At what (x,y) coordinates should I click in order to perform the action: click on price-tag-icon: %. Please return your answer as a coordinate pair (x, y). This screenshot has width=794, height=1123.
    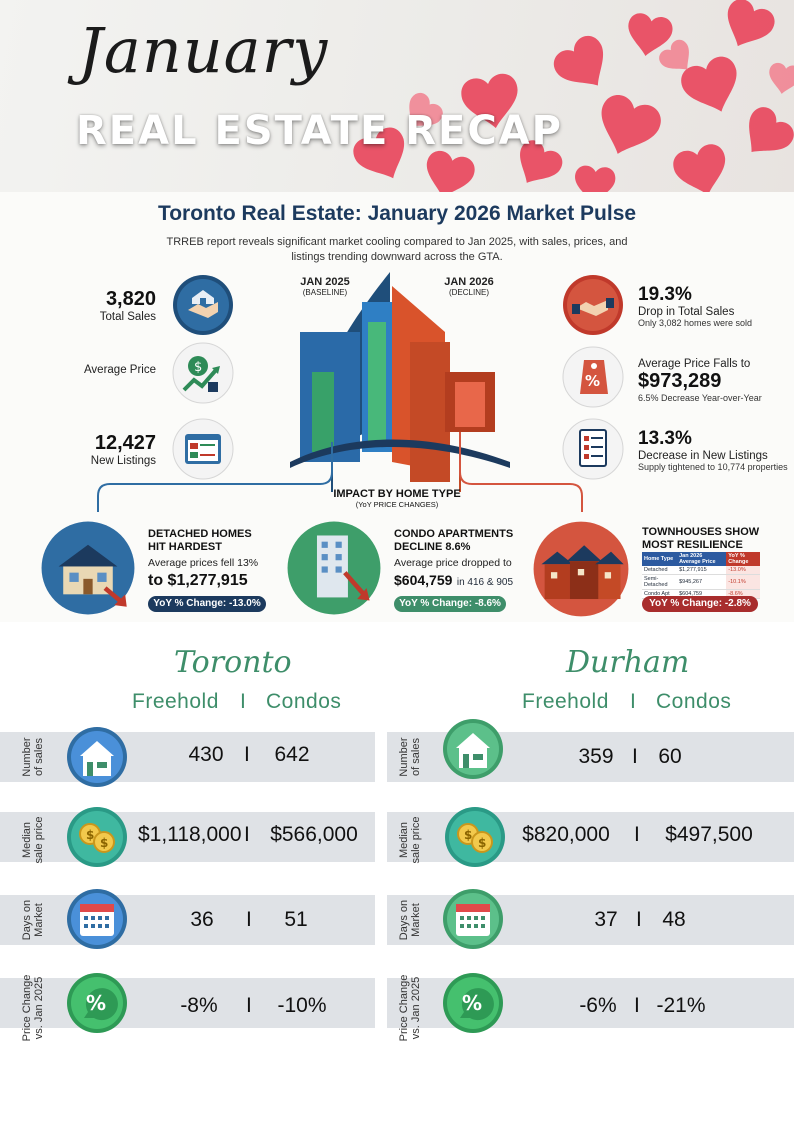
    Looking at the image, I should click on (593, 377).